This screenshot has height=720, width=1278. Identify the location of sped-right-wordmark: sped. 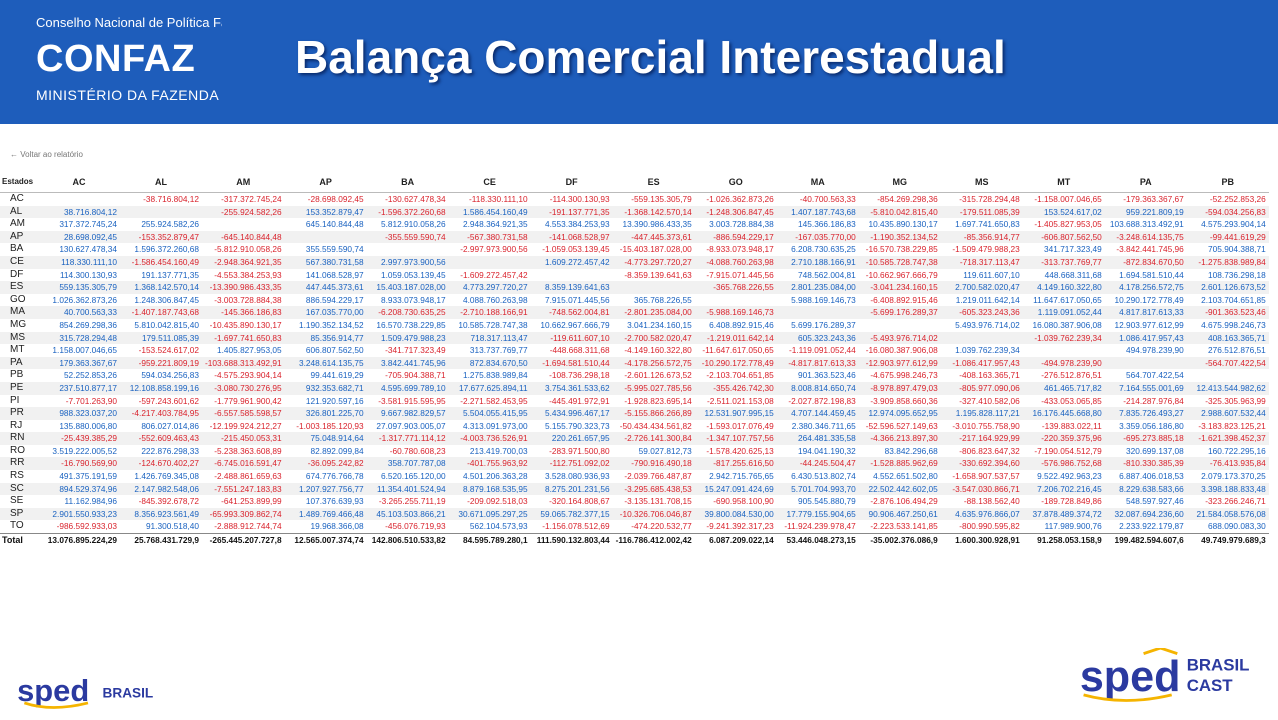
(1130, 677).